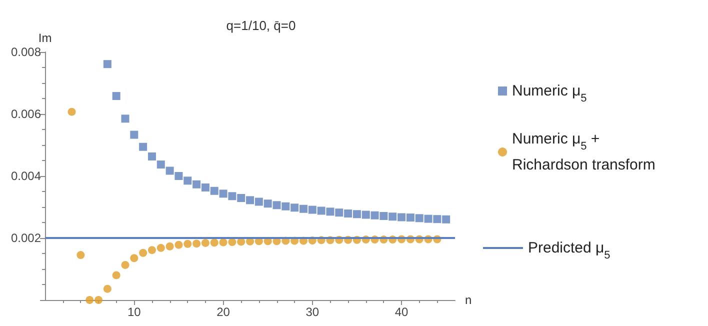  I want to click on y-tick-label: 0.008, so click(26, 52).